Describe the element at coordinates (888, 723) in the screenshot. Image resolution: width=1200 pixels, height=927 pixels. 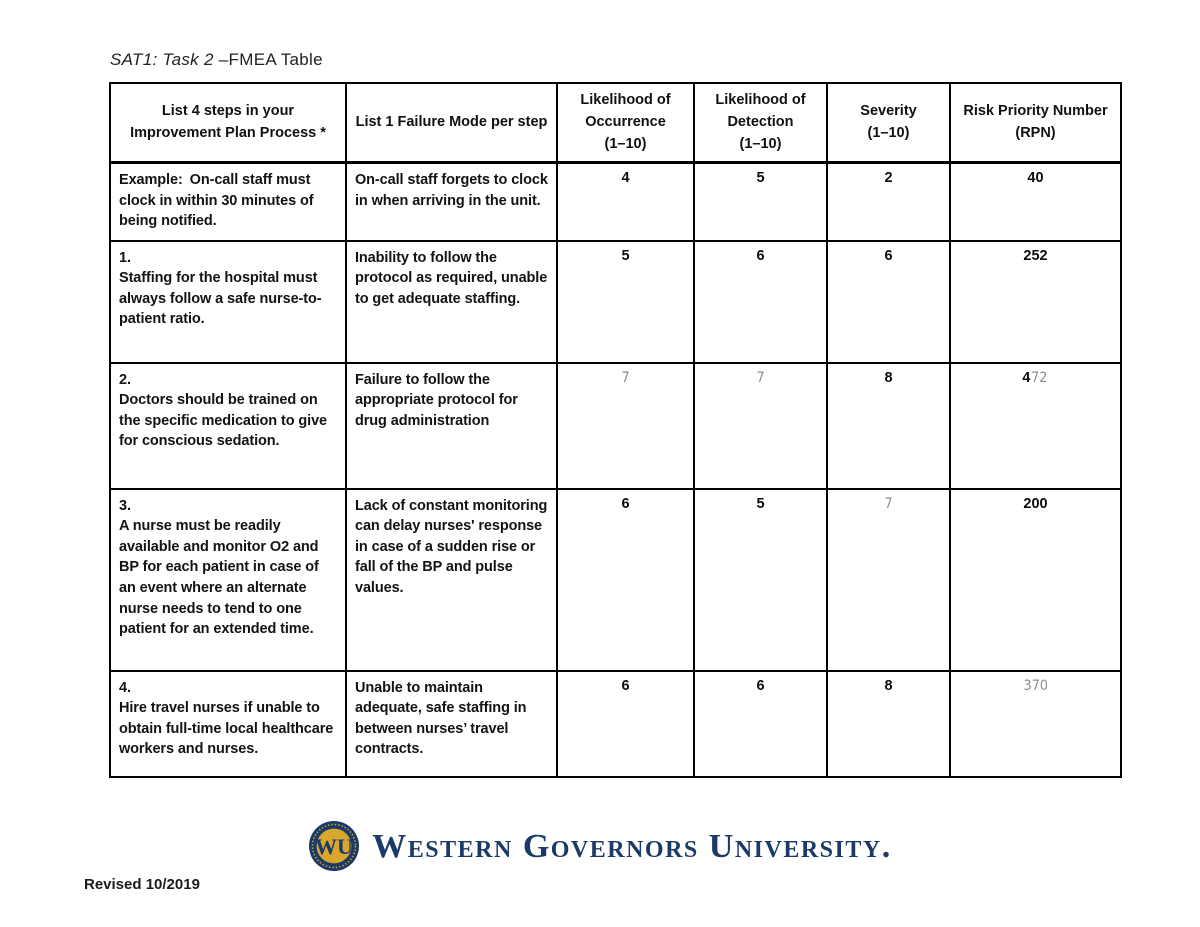
I see `cell-severity-4: 8` at that location.